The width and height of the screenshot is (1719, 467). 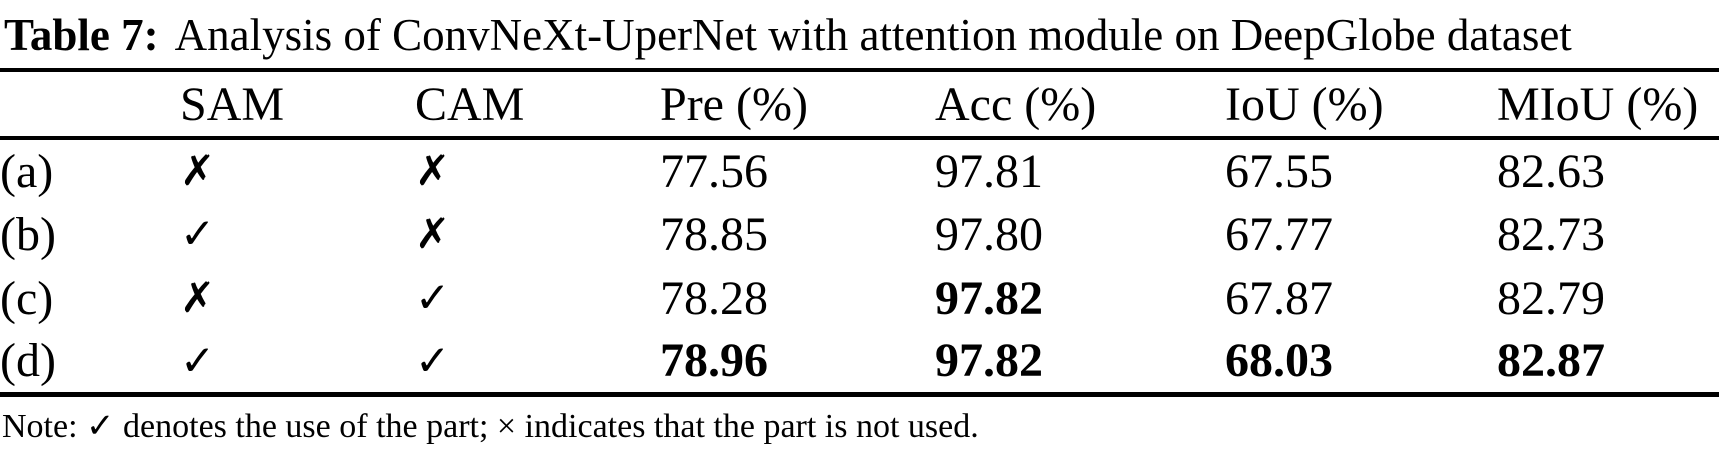 What do you see at coordinates (90, 104) in the screenshot?
I see `column-header-row-label` at bounding box center [90, 104].